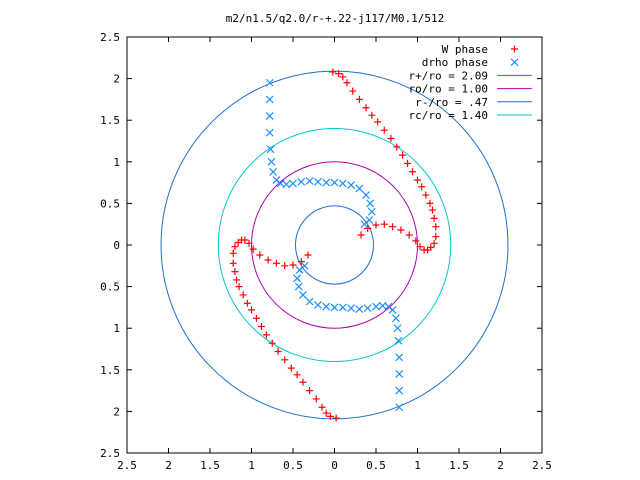 Image resolution: width=640 pixels, height=480 pixels. Describe the element at coordinates (293, 465) in the screenshot. I see `x-tick-label: 0.5` at that location.